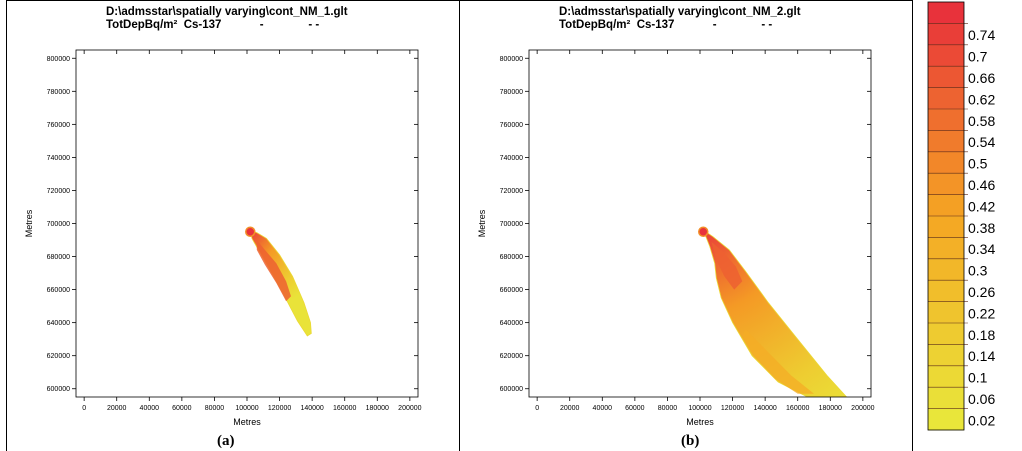 This screenshot has width=1022, height=451. Describe the element at coordinates (511, 224) in the screenshot. I see `y-tick-label: 700000` at that location.